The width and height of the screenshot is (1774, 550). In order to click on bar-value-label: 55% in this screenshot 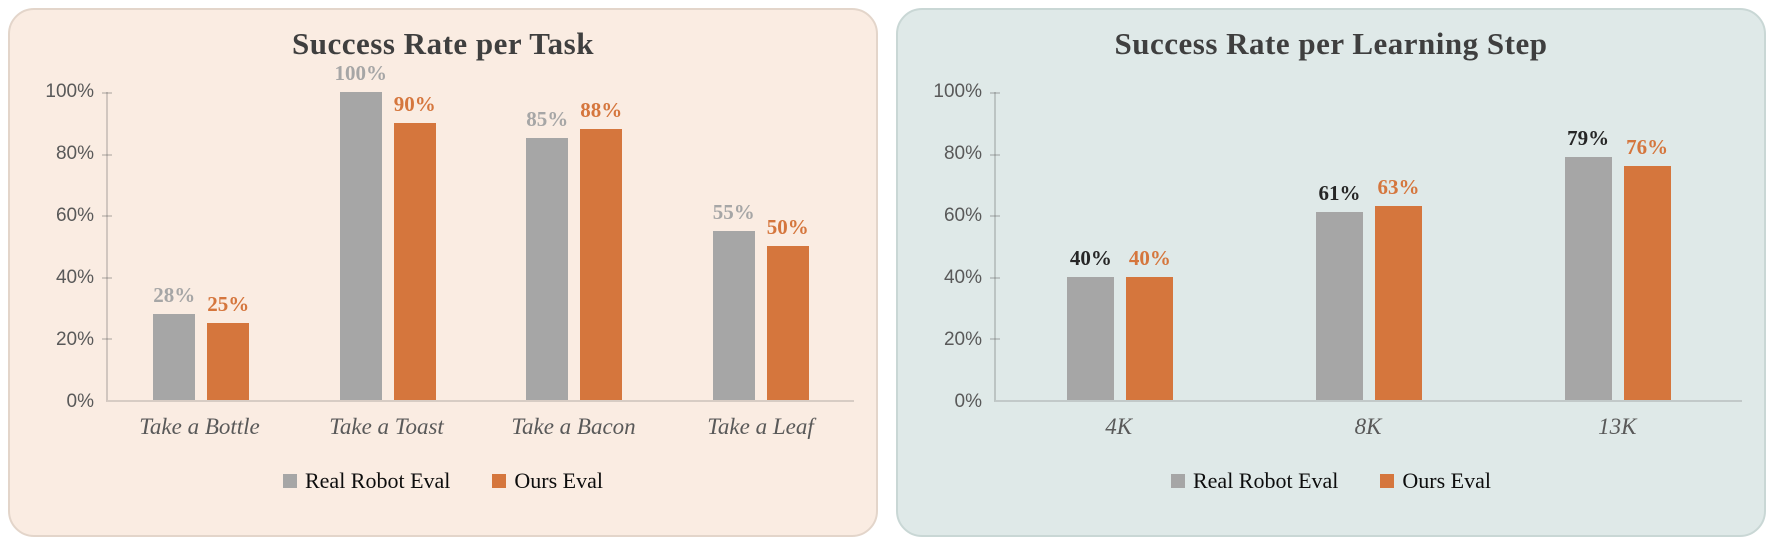, I will do `click(733, 211)`.